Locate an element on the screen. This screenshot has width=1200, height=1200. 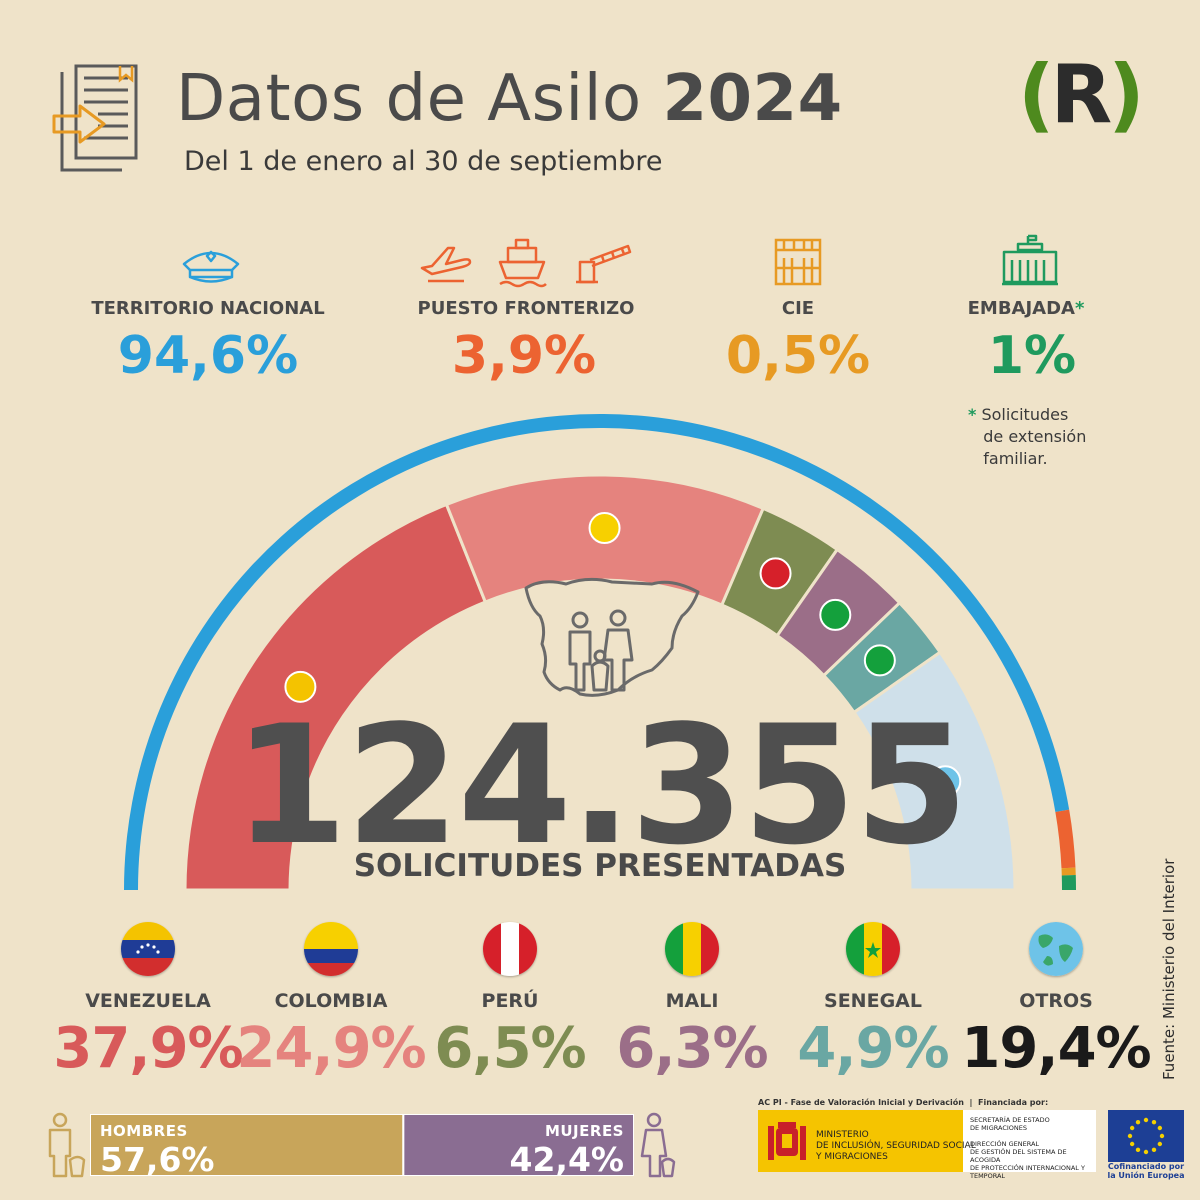
page-subtitle: Del 1 de enero al 30 de septiembre is located at coordinates (423, 161).